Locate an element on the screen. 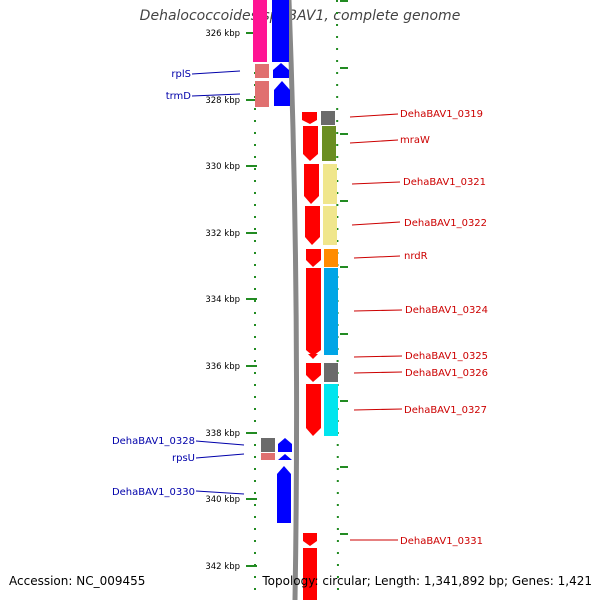  scale-tick-label: 330 kbp is located at coordinates (222, 167).